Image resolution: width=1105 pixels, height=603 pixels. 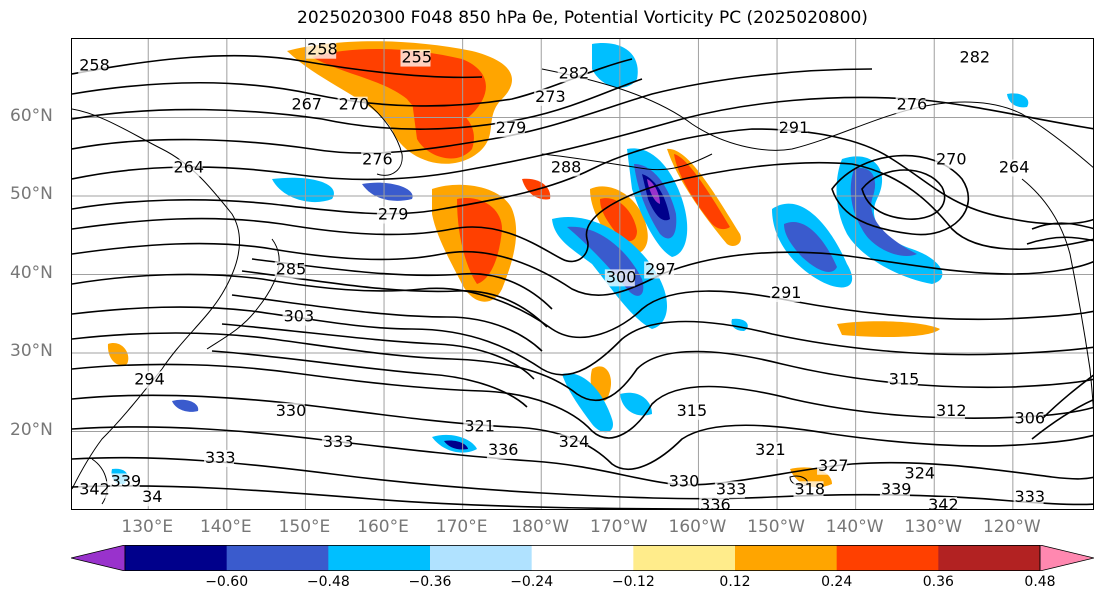 I want to click on lon-label: 130°W, so click(x=933, y=527).